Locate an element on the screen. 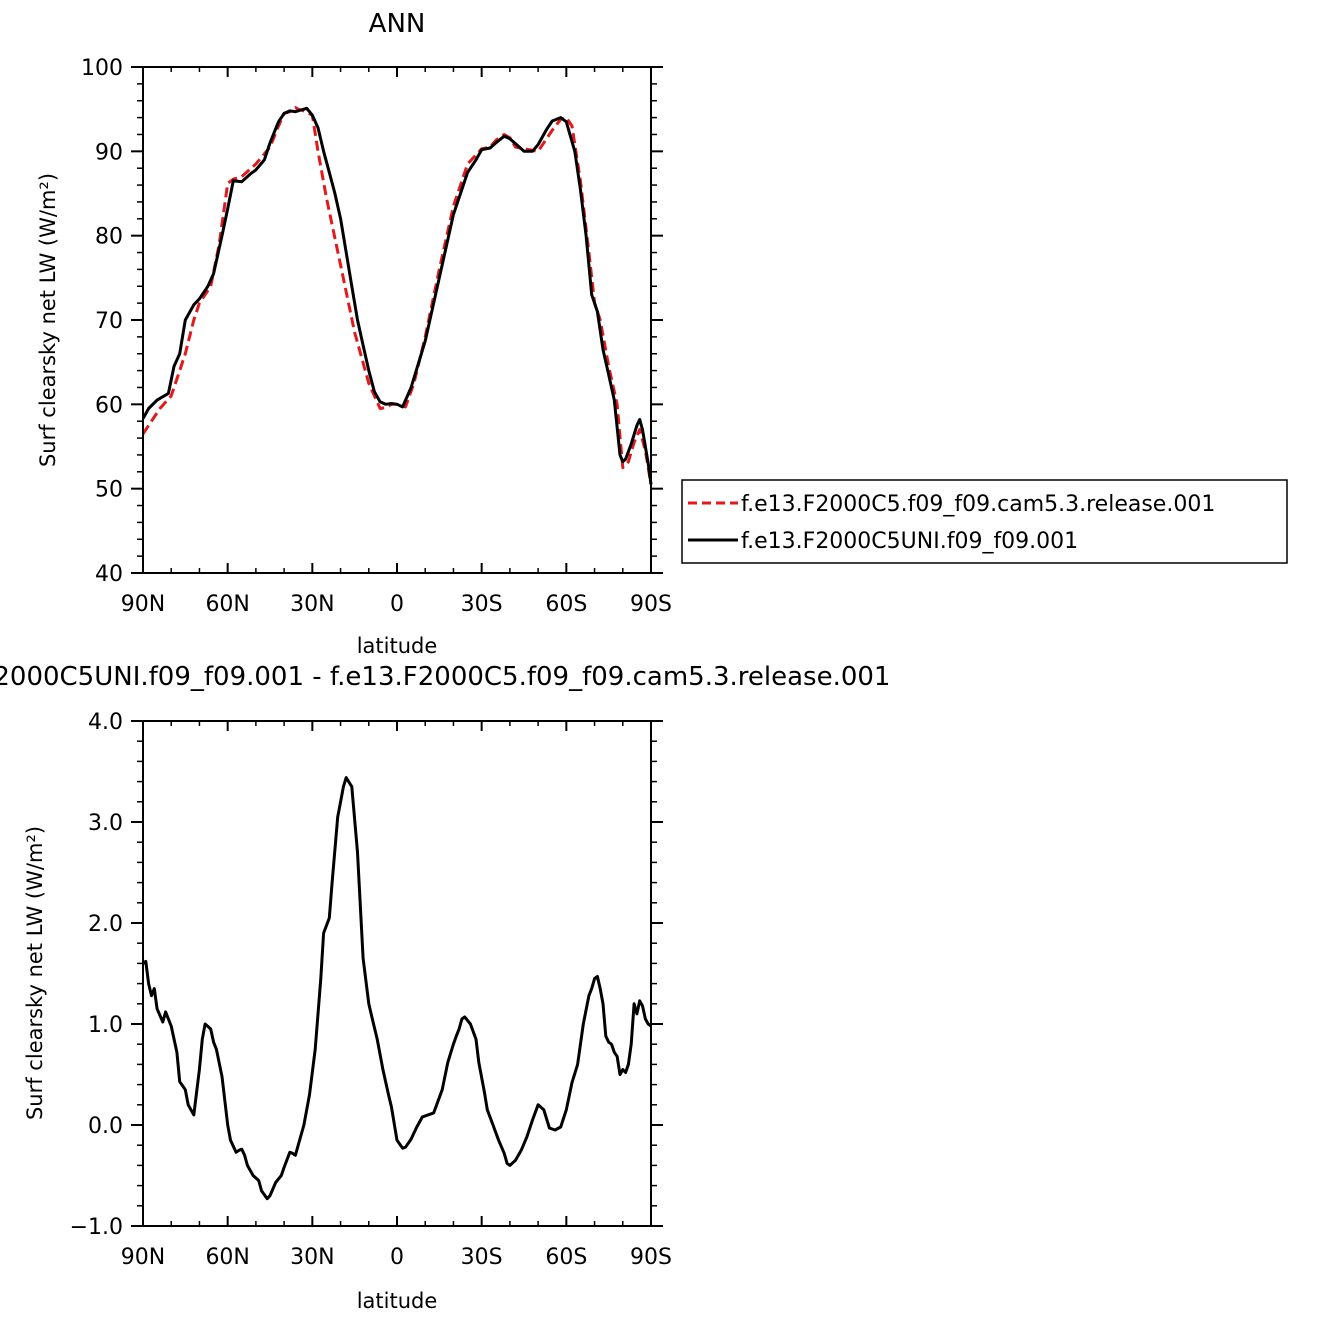  y-tick-label: 40 is located at coordinates (109, 574).